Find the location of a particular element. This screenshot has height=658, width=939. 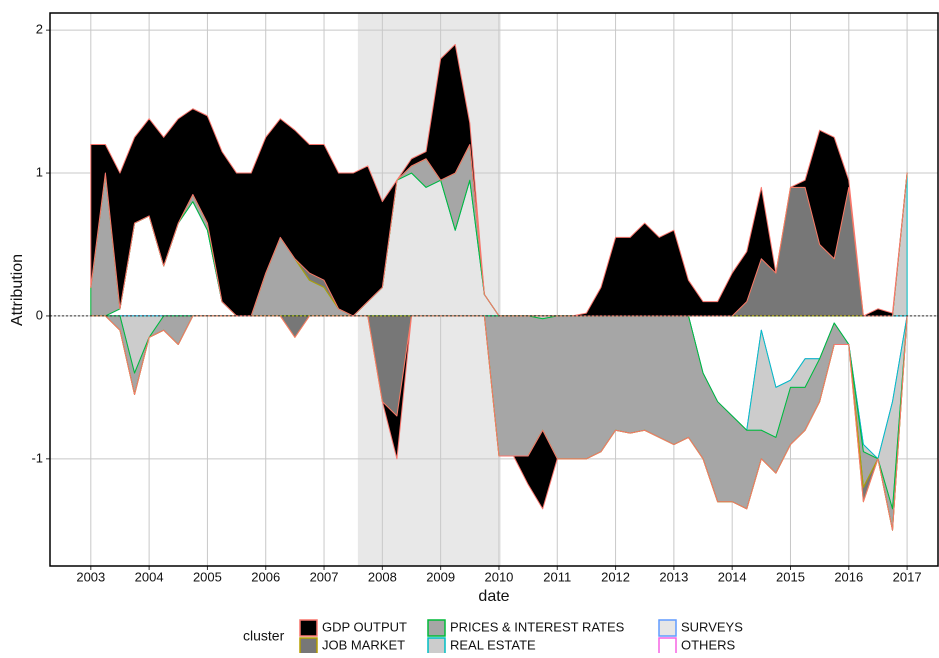

x-tick-label: 2016 is located at coordinates (848, 576).